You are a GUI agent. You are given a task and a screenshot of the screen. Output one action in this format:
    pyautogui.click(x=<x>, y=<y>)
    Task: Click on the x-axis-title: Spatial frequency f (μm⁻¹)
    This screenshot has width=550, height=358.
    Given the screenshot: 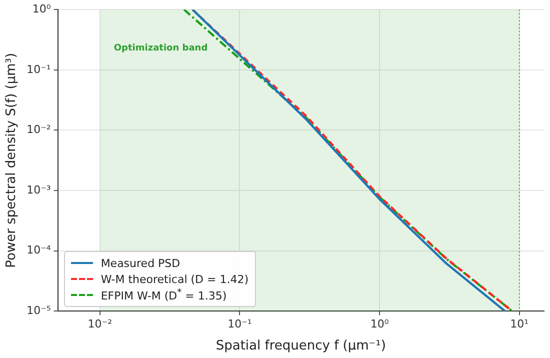 What is the action you would take?
    pyautogui.click(x=301, y=346)
    